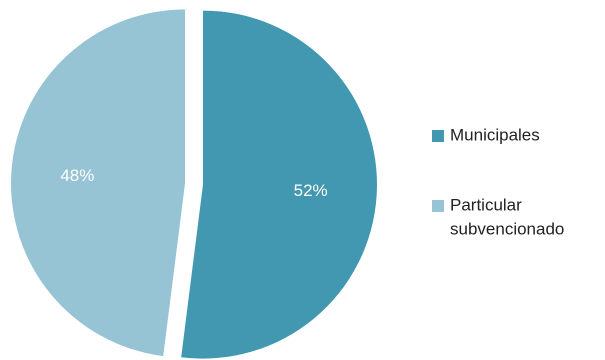 The width and height of the screenshot is (605, 360). What do you see at coordinates (438, 206) in the screenshot?
I see `legend-swatch-particular-subvencionado` at bounding box center [438, 206].